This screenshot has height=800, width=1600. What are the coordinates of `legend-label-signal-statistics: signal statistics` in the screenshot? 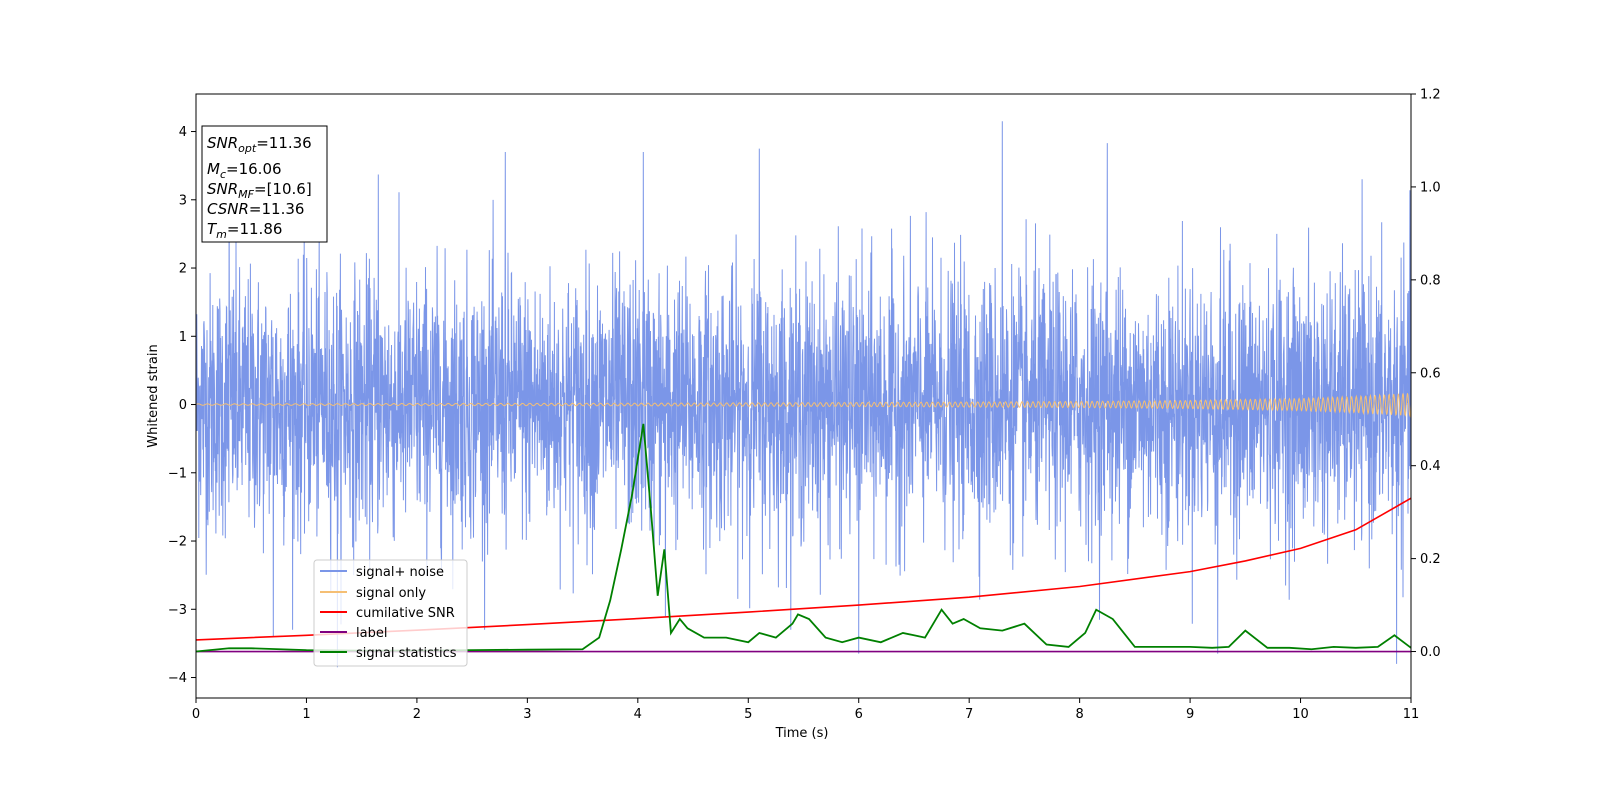 It's located at (406, 653).